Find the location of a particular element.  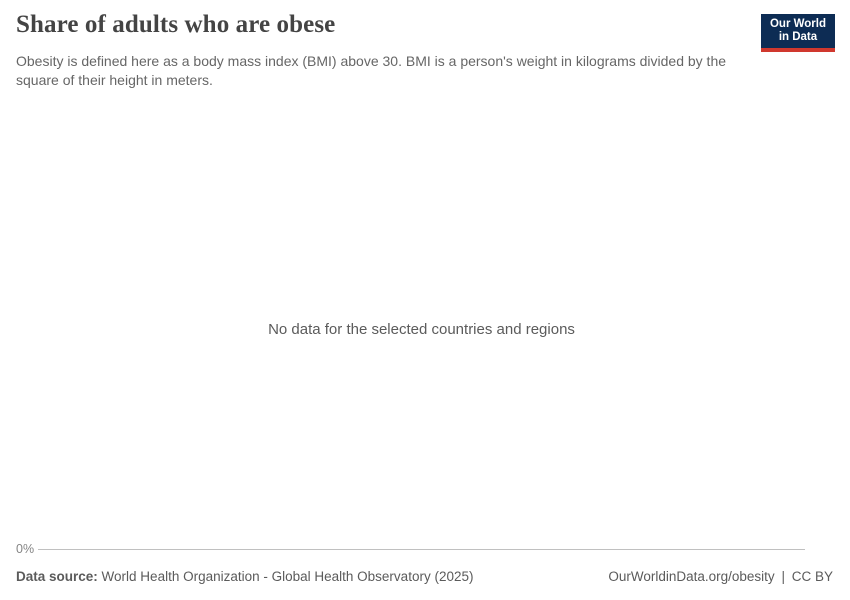

owid-logo-line1: Our World is located at coordinates (797, 24).